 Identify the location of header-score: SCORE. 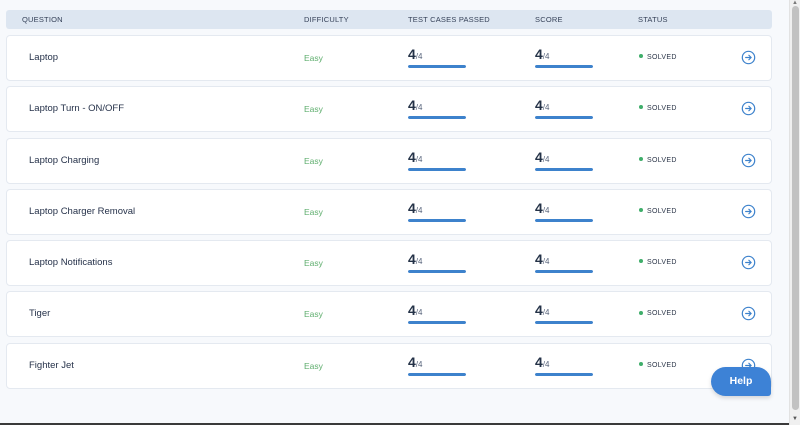
(549, 19).